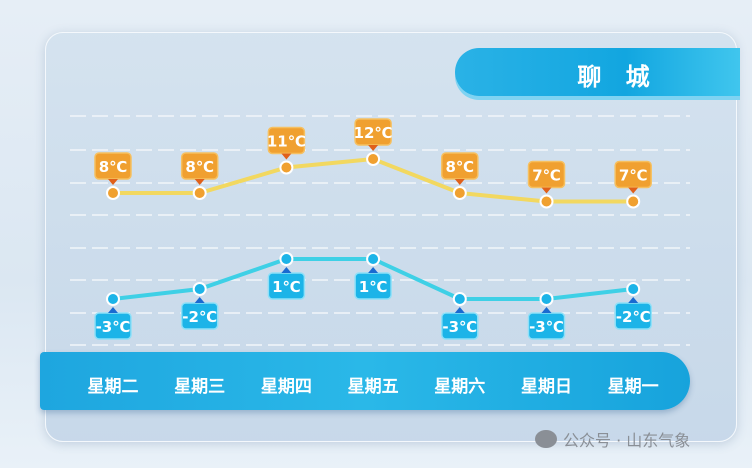 The width and height of the screenshot is (752, 468). I want to click on day-label: 星期三, so click(200, 387).